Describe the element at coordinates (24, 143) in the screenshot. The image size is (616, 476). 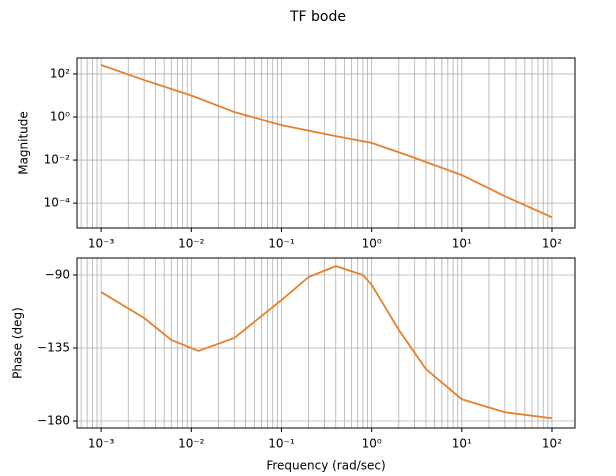
I see `y-axis-label: Magnitude` at that location.